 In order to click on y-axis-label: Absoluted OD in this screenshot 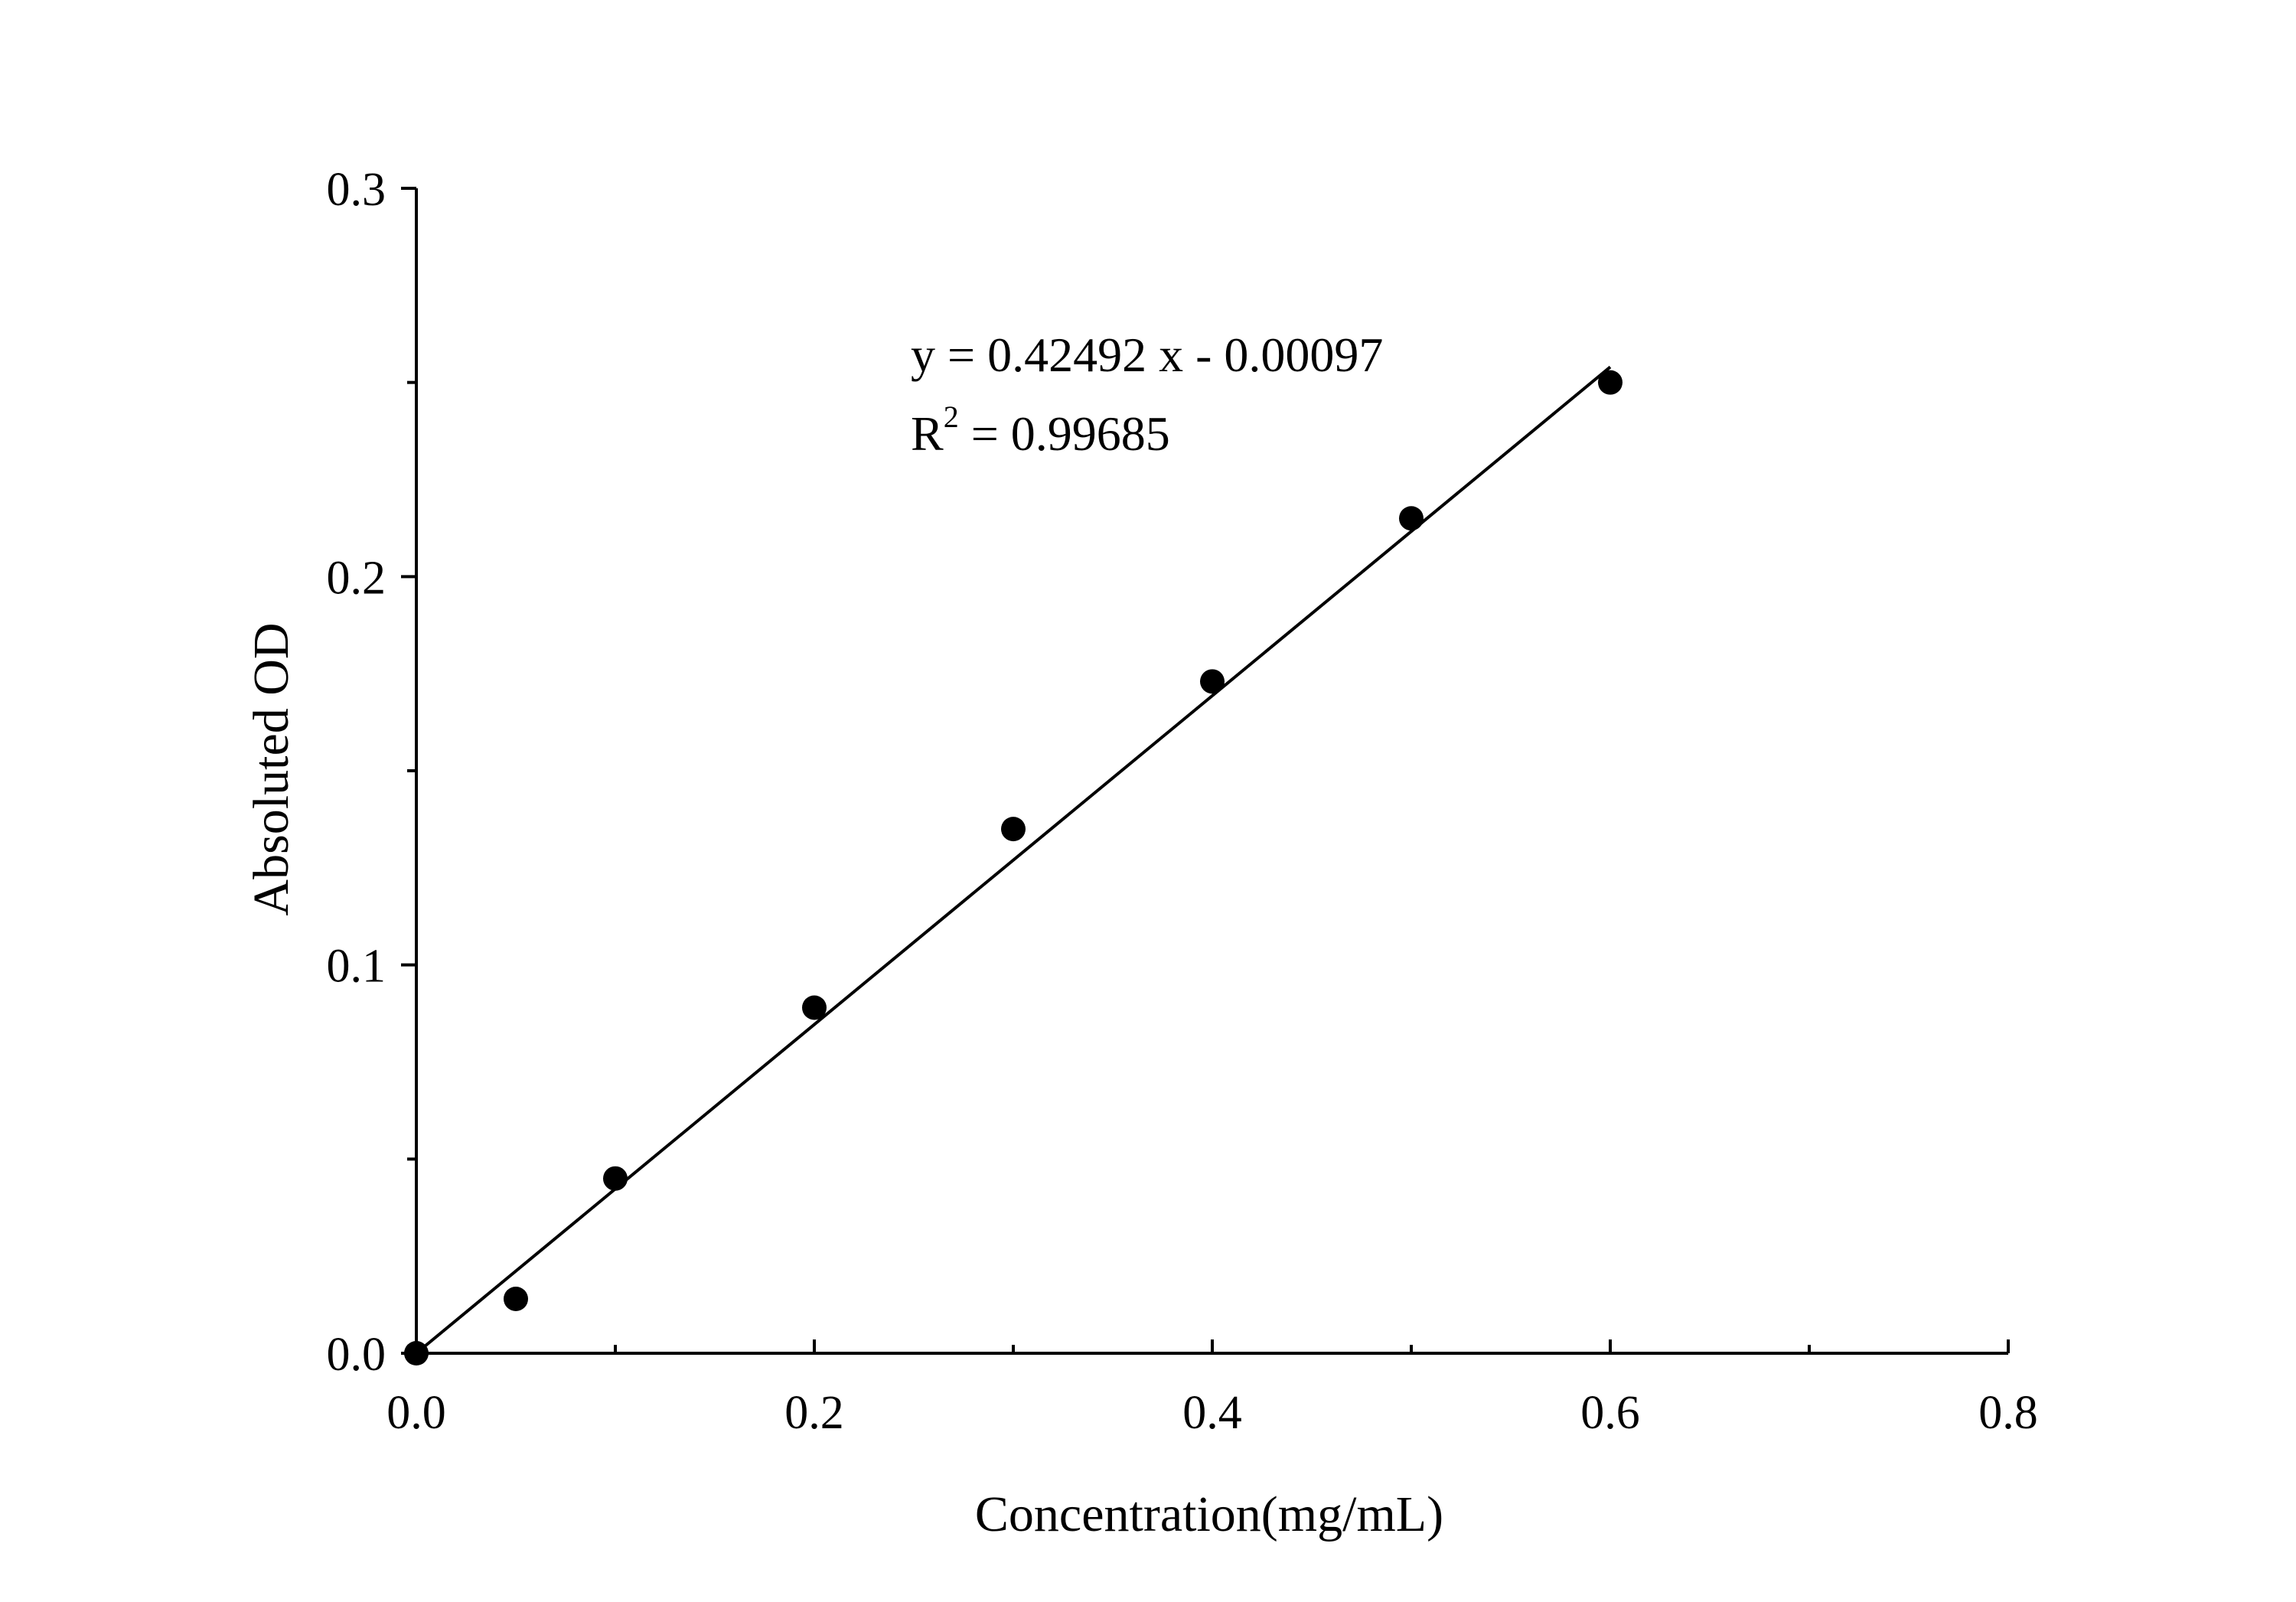, I will do `click(271, 768)`.